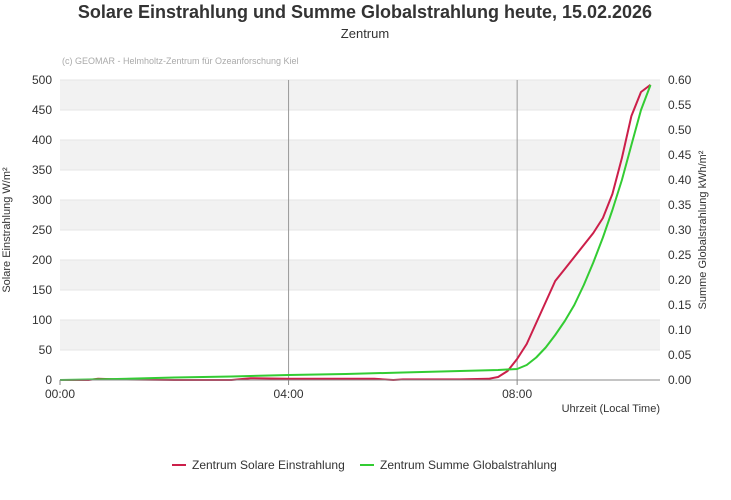 Image resolution: width=731 pixels, height=500 pixels. I want to click on chart-subtitle: Zentrum, so click(365, 33).